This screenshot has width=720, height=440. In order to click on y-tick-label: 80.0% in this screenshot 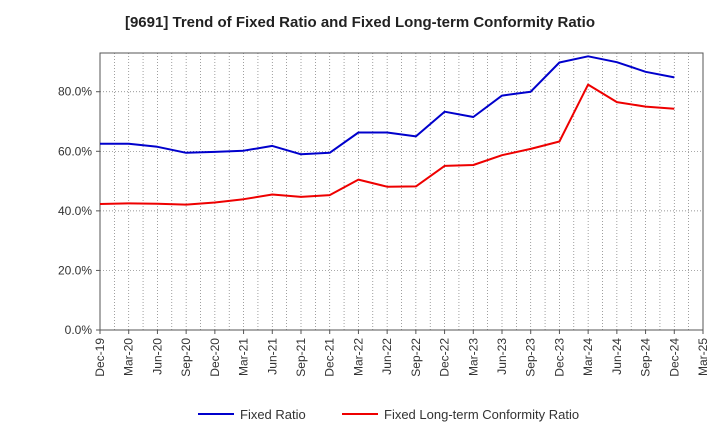, I will do `click(75, 92)`.